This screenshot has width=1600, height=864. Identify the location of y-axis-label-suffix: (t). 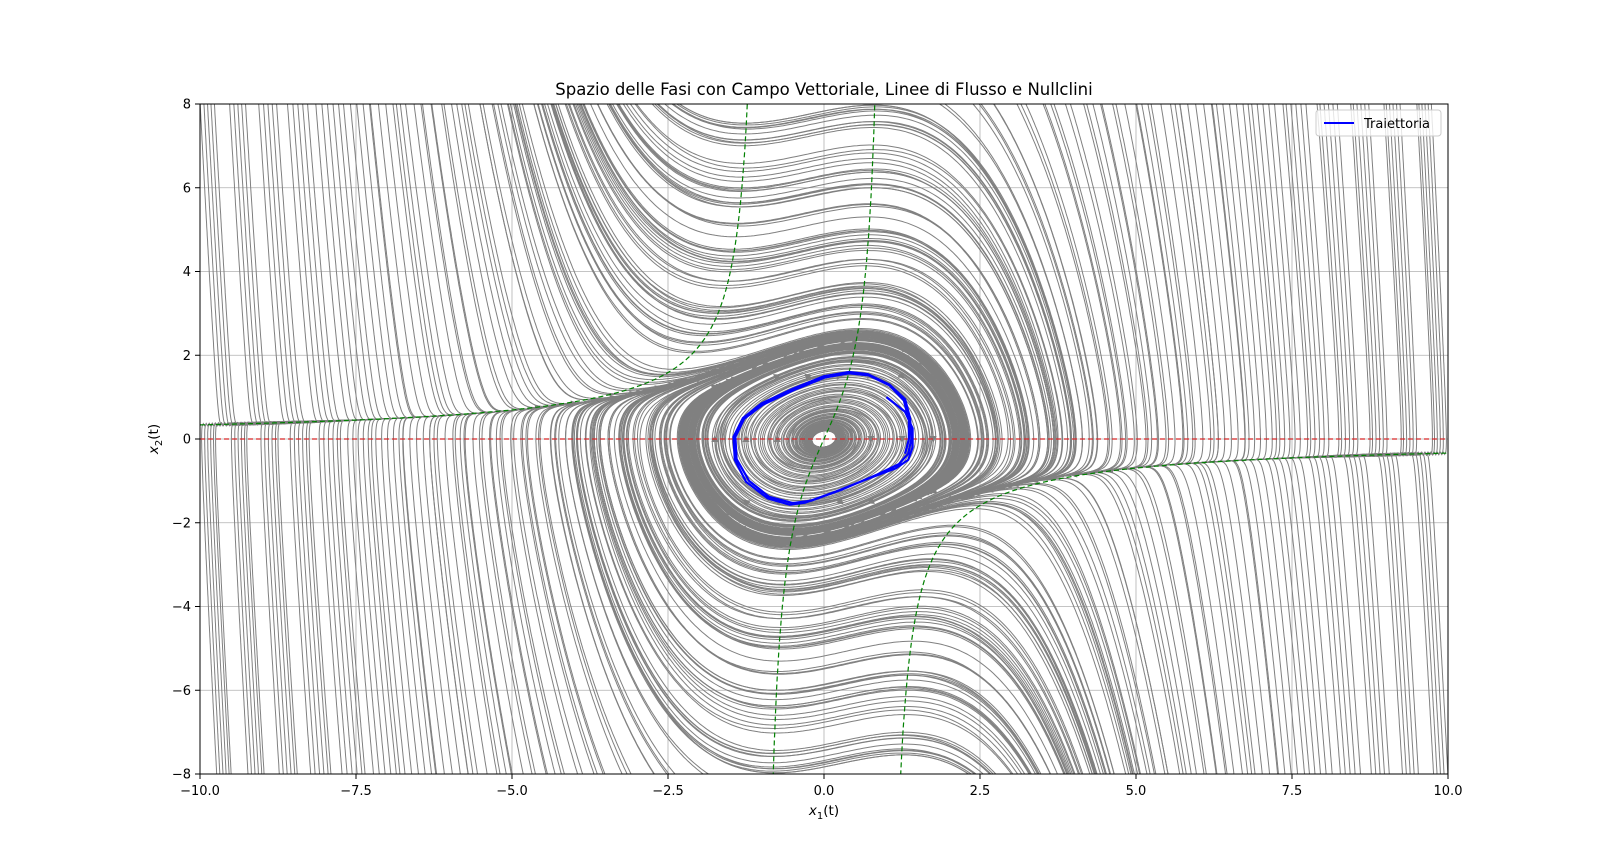
(154, 432).